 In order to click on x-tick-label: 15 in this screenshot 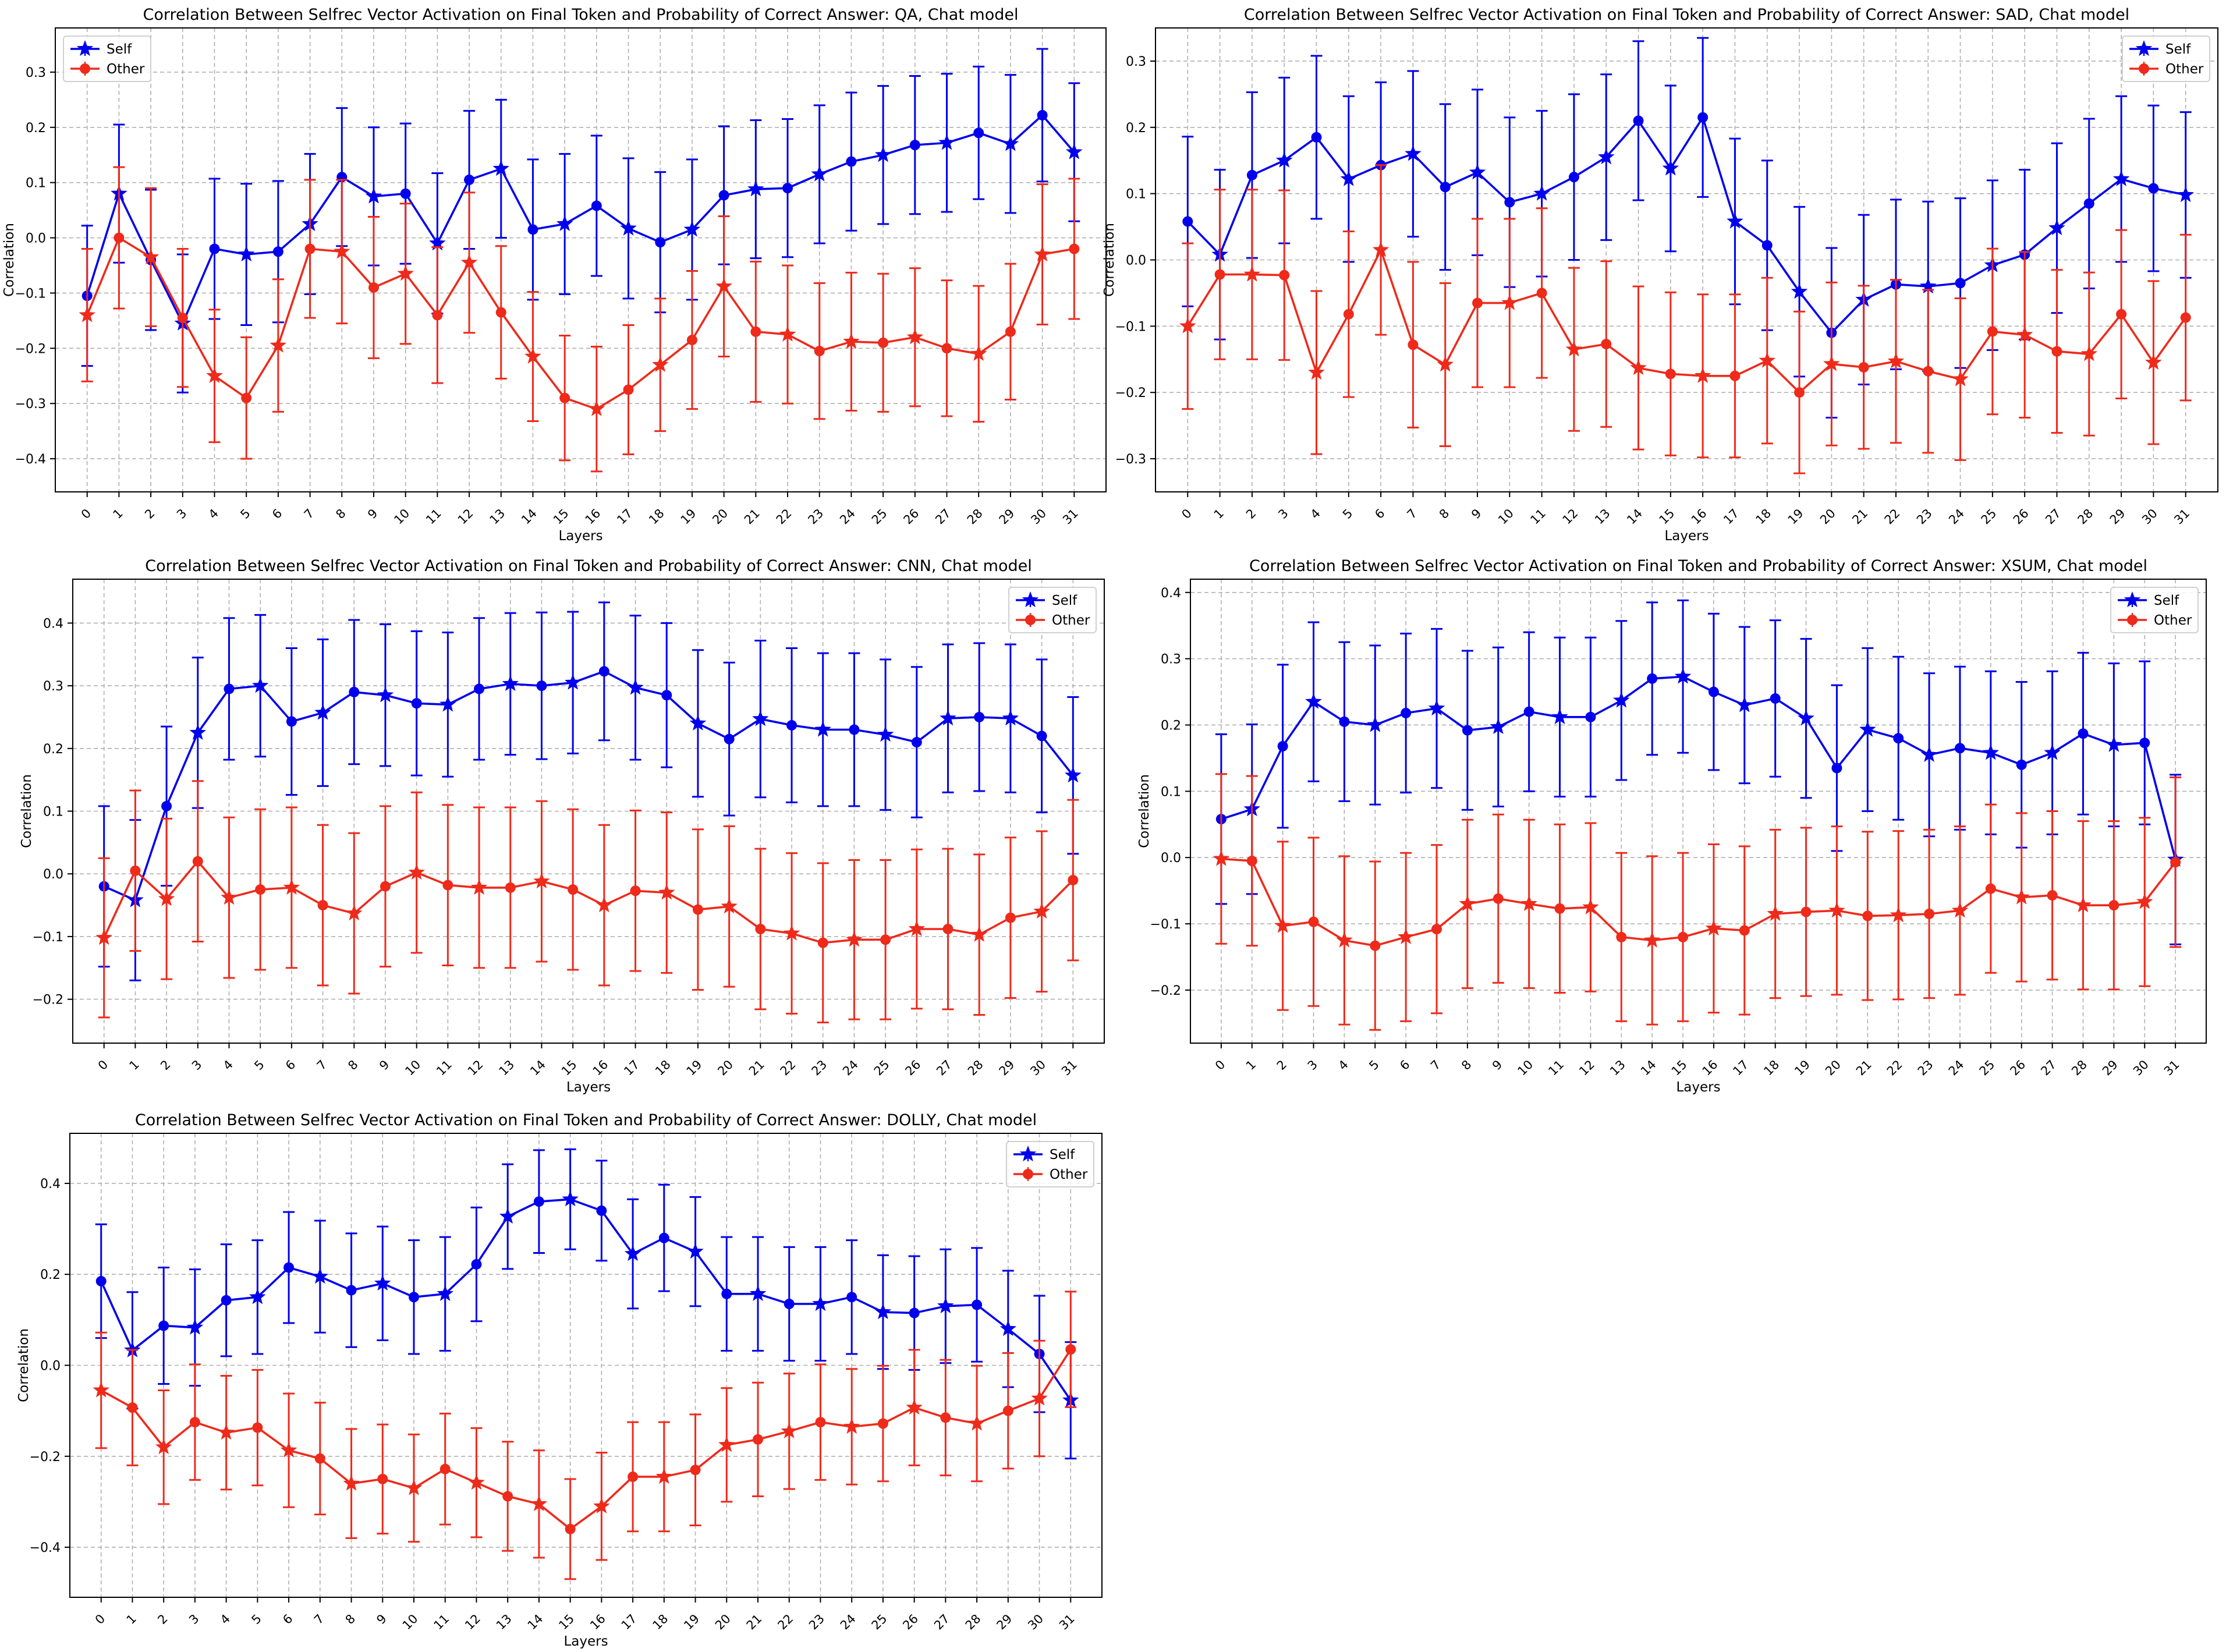, I will do `click(569, 1068)`.